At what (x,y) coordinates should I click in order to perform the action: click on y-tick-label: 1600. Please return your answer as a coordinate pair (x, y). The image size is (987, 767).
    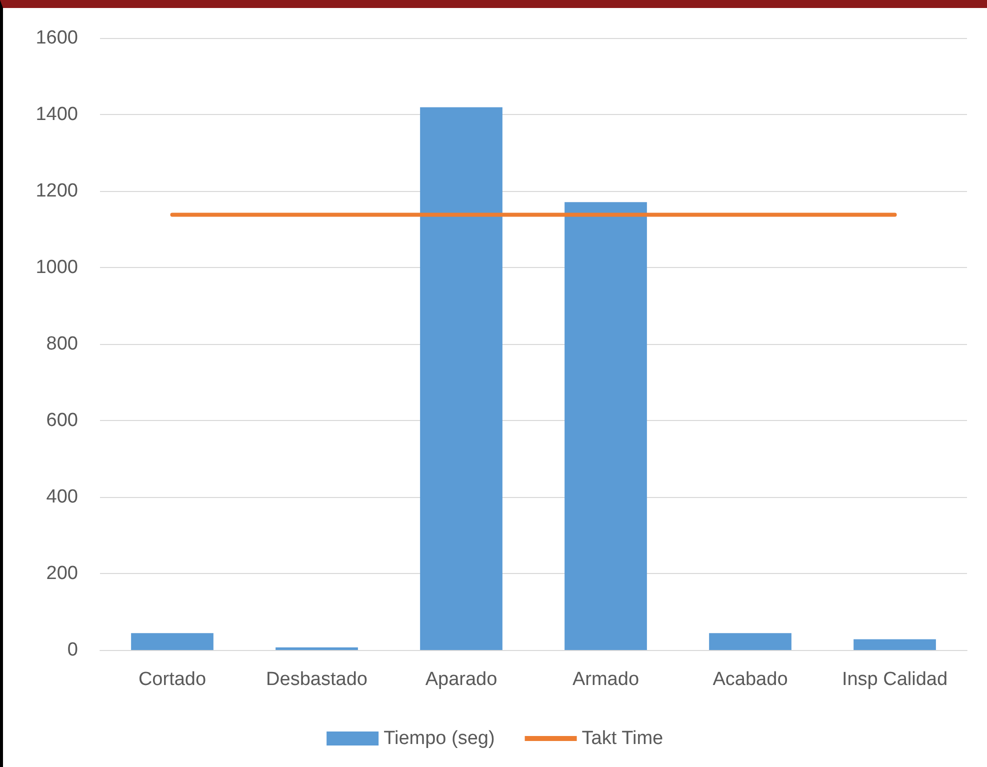
    Looking at the image, I should click on (57, 38).